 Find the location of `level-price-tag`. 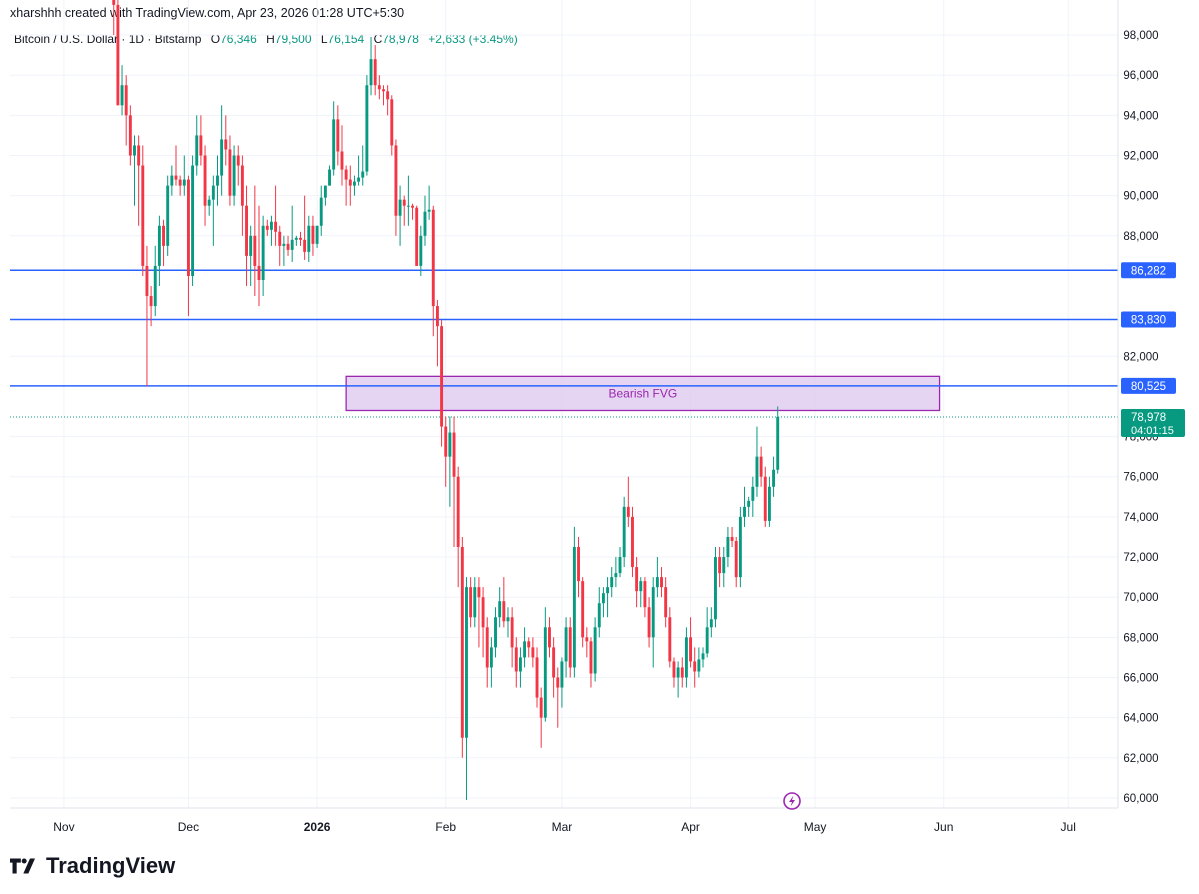

level-price-tag is located at coordinates (1148, 270).